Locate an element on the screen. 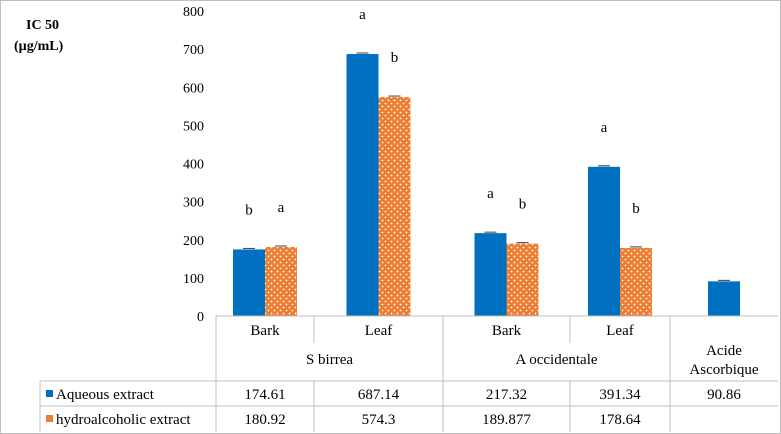  y-tick-label: 700 is located at coordinates (193, 50).